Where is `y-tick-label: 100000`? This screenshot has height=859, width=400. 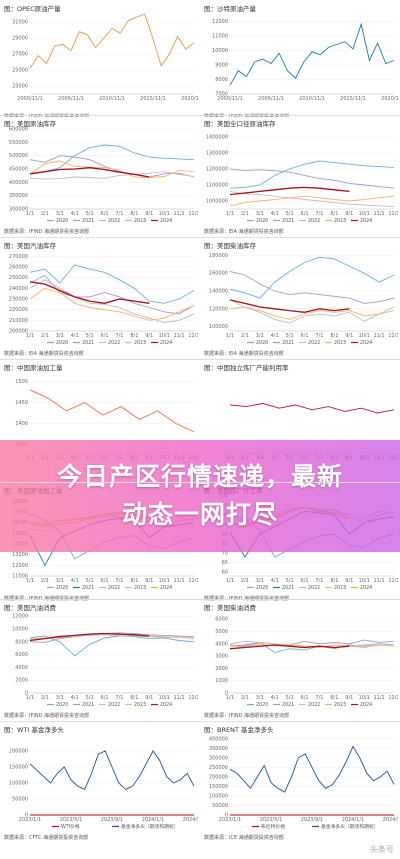 y-tick-label: 100000 is located at coordinates (18, 784).